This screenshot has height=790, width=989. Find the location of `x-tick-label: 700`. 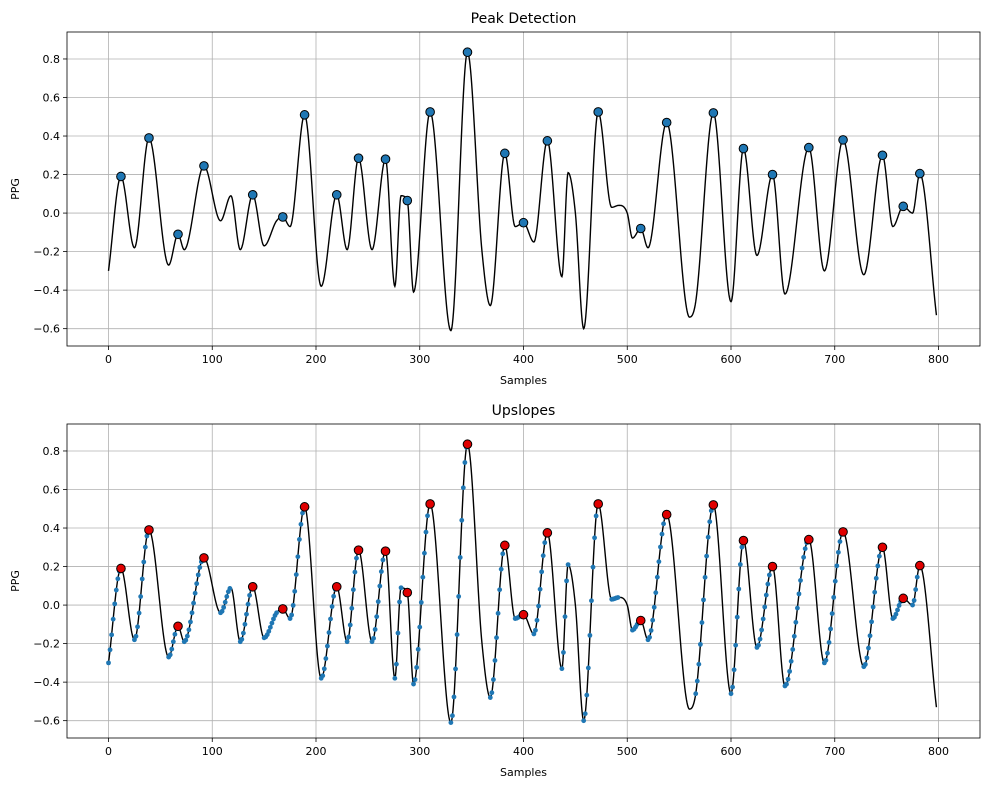

x-tick-label: 700 is located at coordinates (834, 359).